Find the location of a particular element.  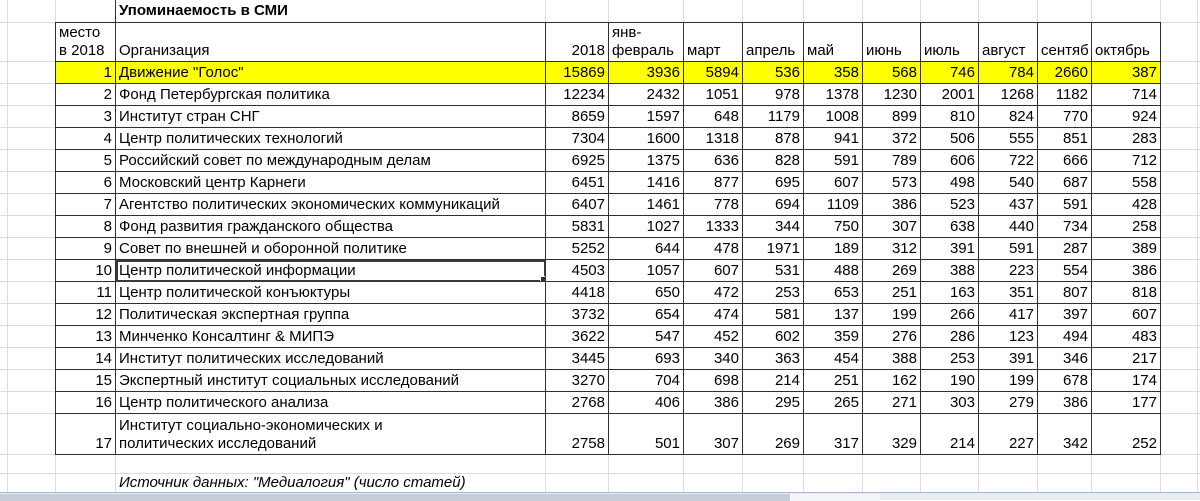

value-cell: 568 is located at coordinates (891, 72).